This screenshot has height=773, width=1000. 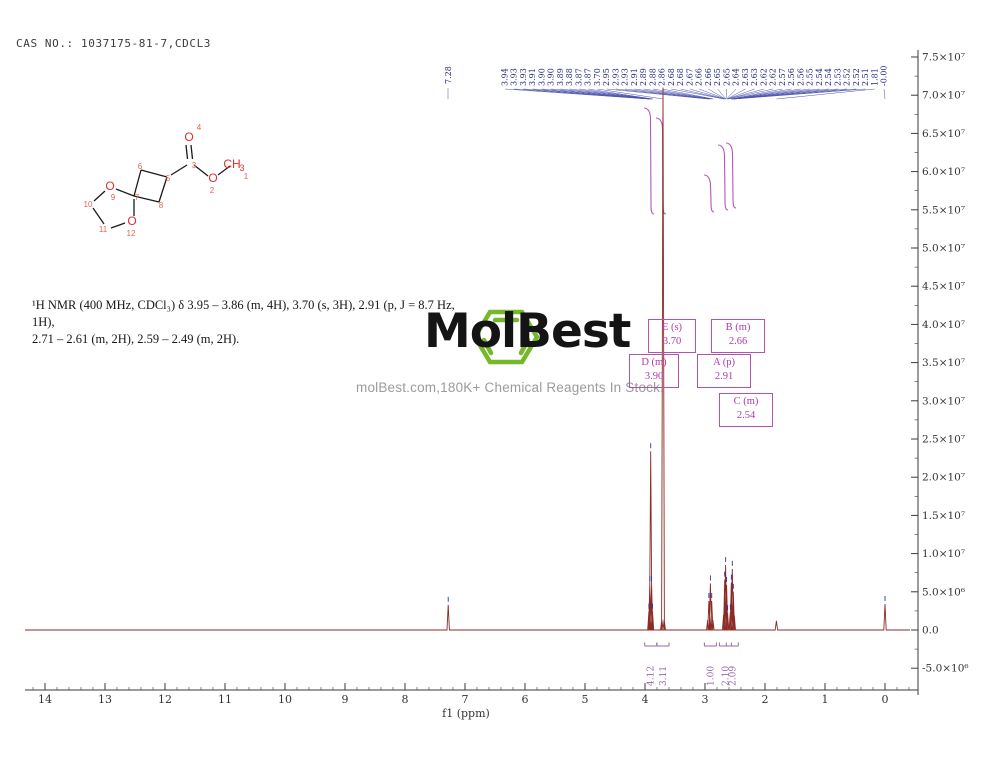 I want to click on molecule-bonds, so click(x=161, y=186).